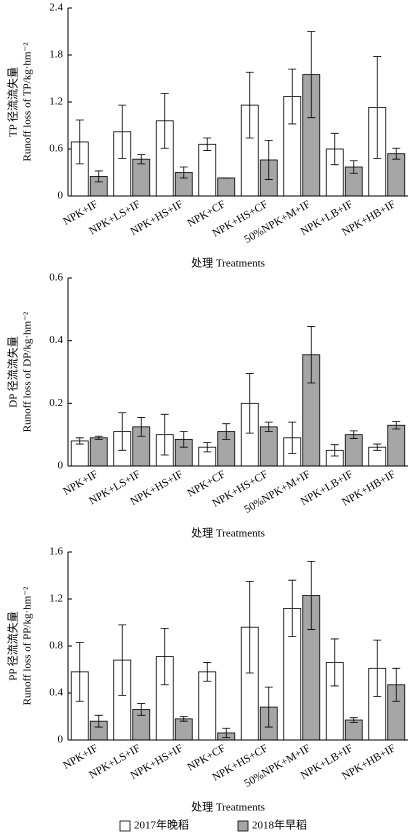  I want to click on legend-label: 2017年晚稻, so click(161, 825).